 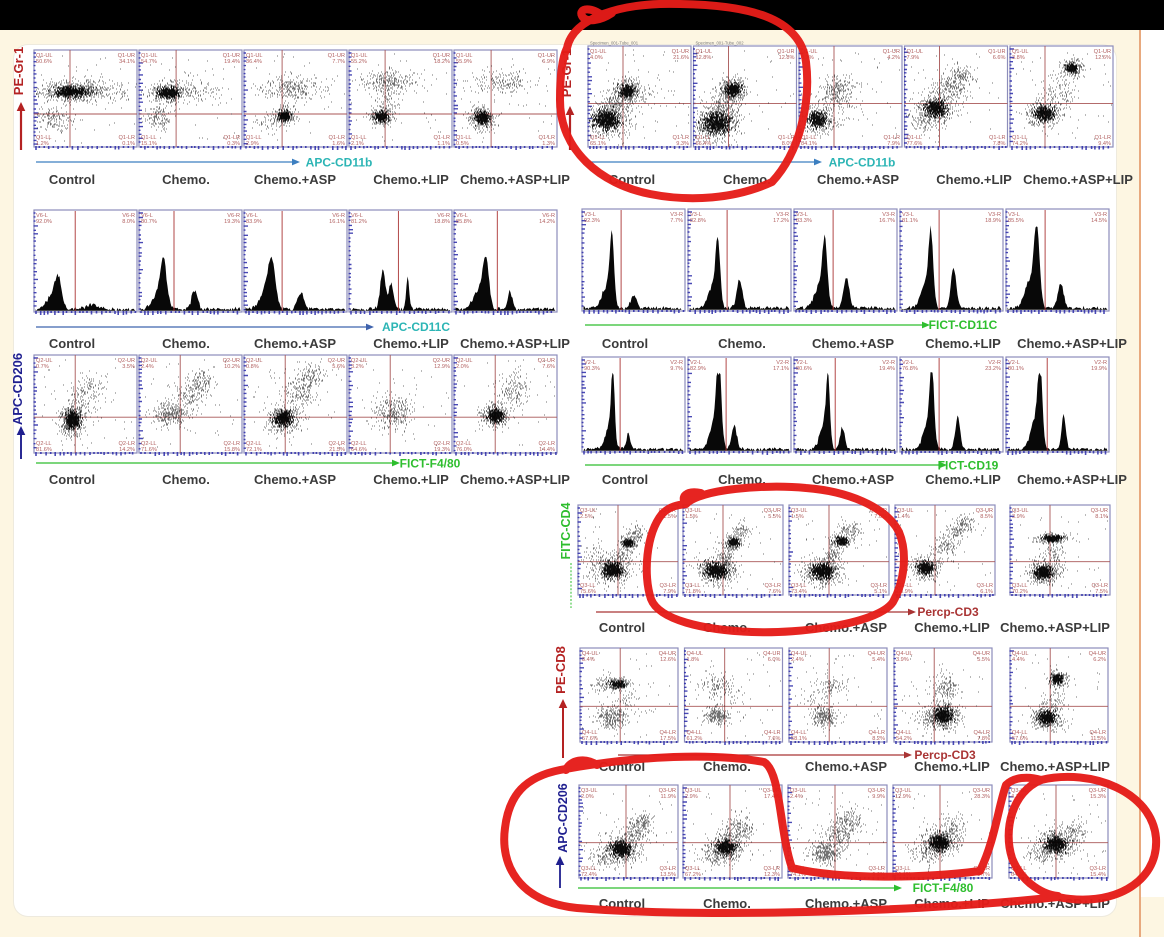 I want to click on svg-text: 2.4%, so click(x=796, y=797).